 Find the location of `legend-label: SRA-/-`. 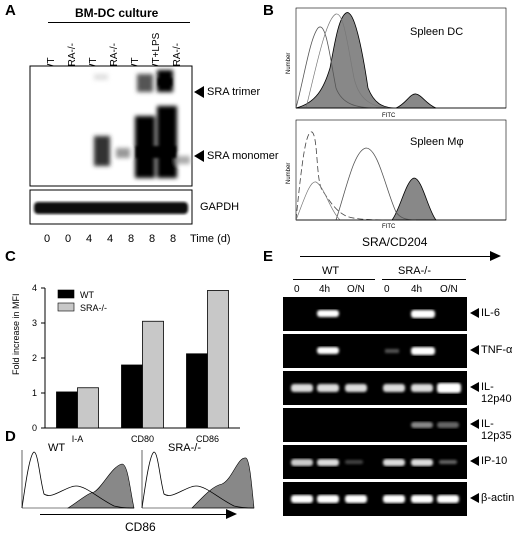

legend-label: SRA-/- is located at coordinates (93, 308).